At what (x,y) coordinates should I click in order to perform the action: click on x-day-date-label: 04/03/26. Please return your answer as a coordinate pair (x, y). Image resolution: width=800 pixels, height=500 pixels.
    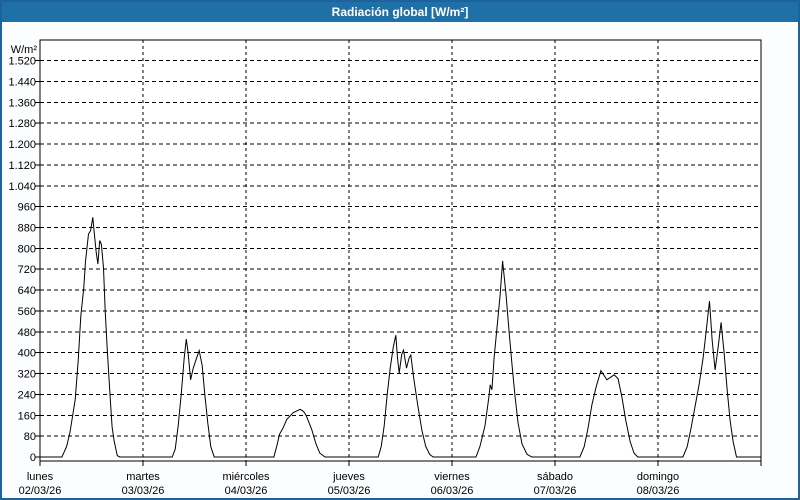
    Looking at the image, I should click on (246, 491).